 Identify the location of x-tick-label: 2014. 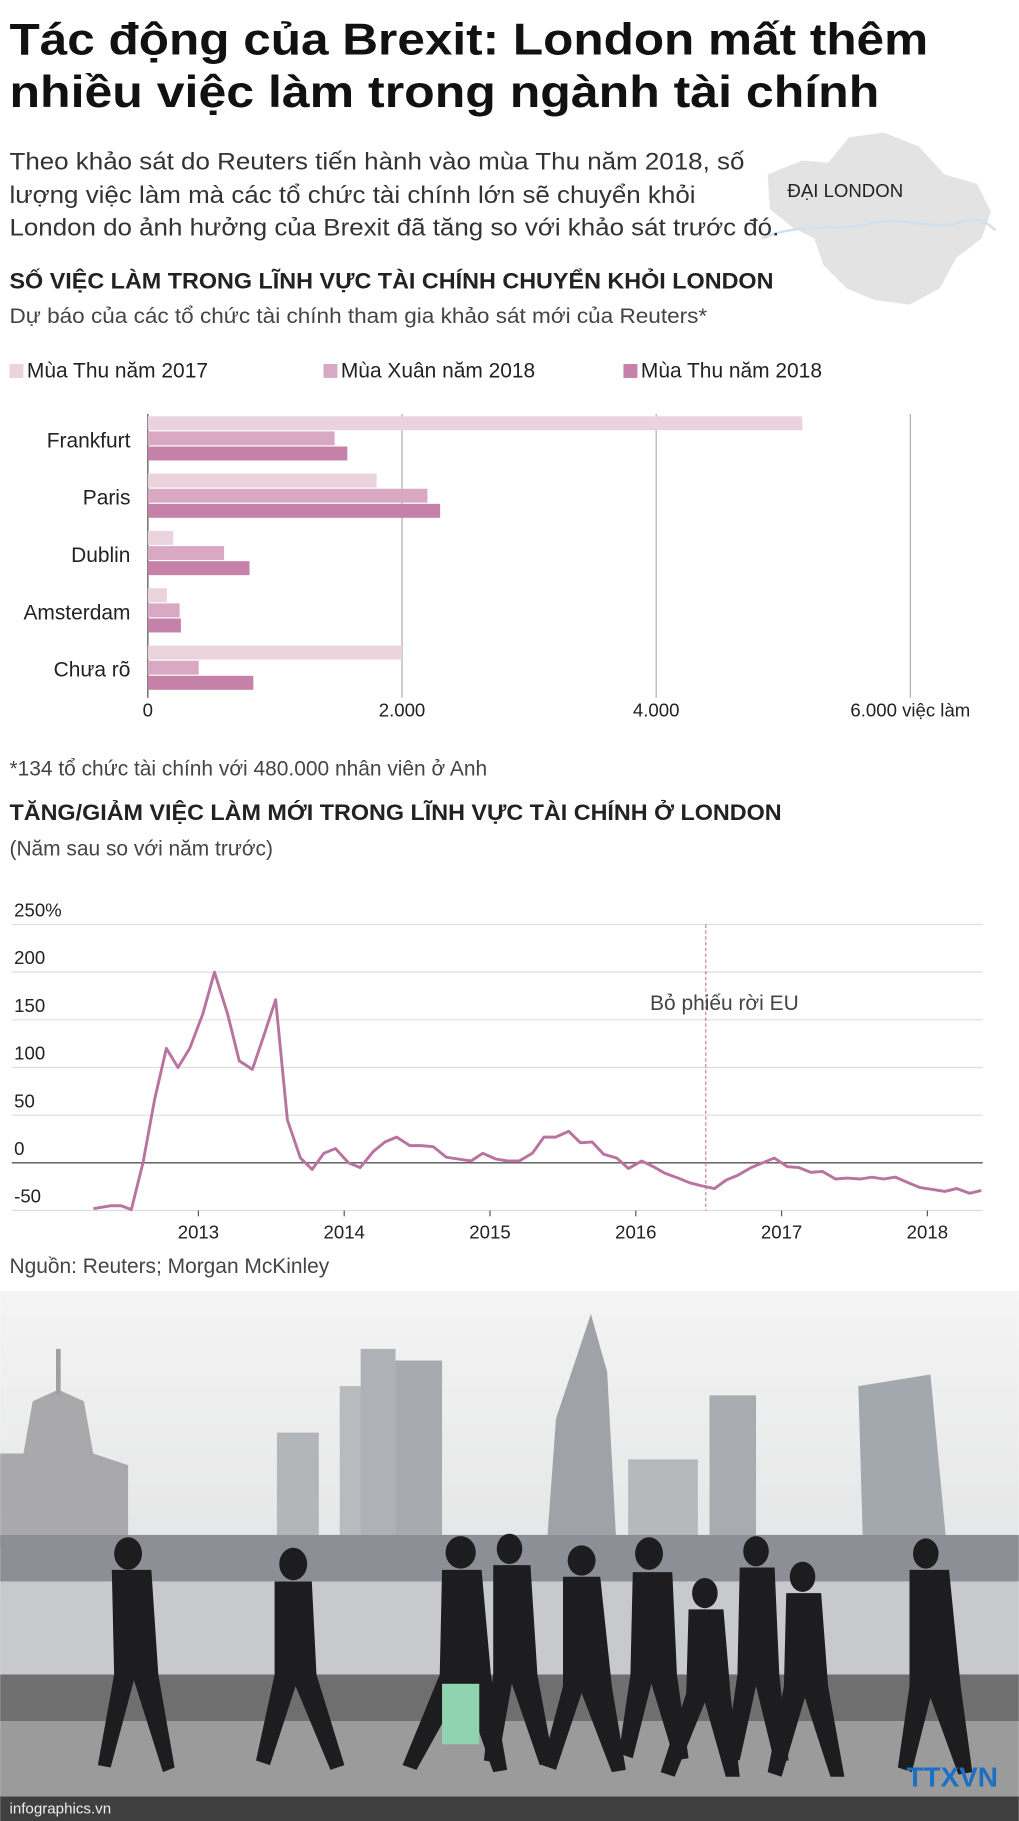
(344, 1232).